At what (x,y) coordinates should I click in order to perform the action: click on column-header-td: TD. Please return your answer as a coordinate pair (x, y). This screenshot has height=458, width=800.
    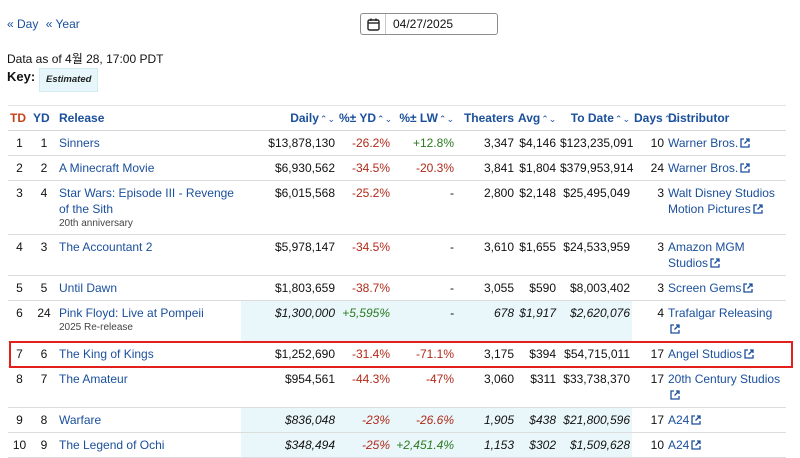
    Looking at the image, I should click on (19, 118).